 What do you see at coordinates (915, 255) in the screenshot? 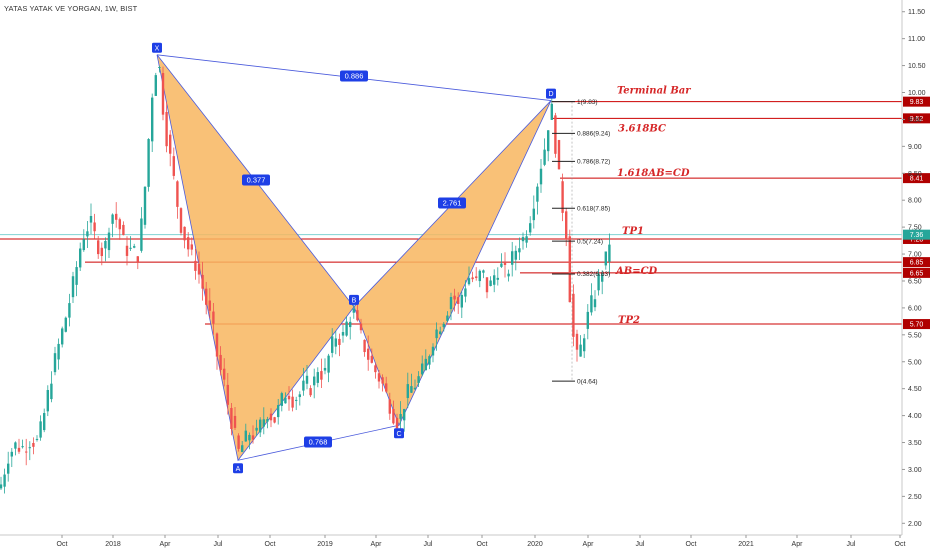
I see `y-tick-label: 7.00` at bounding box center [915, 255].